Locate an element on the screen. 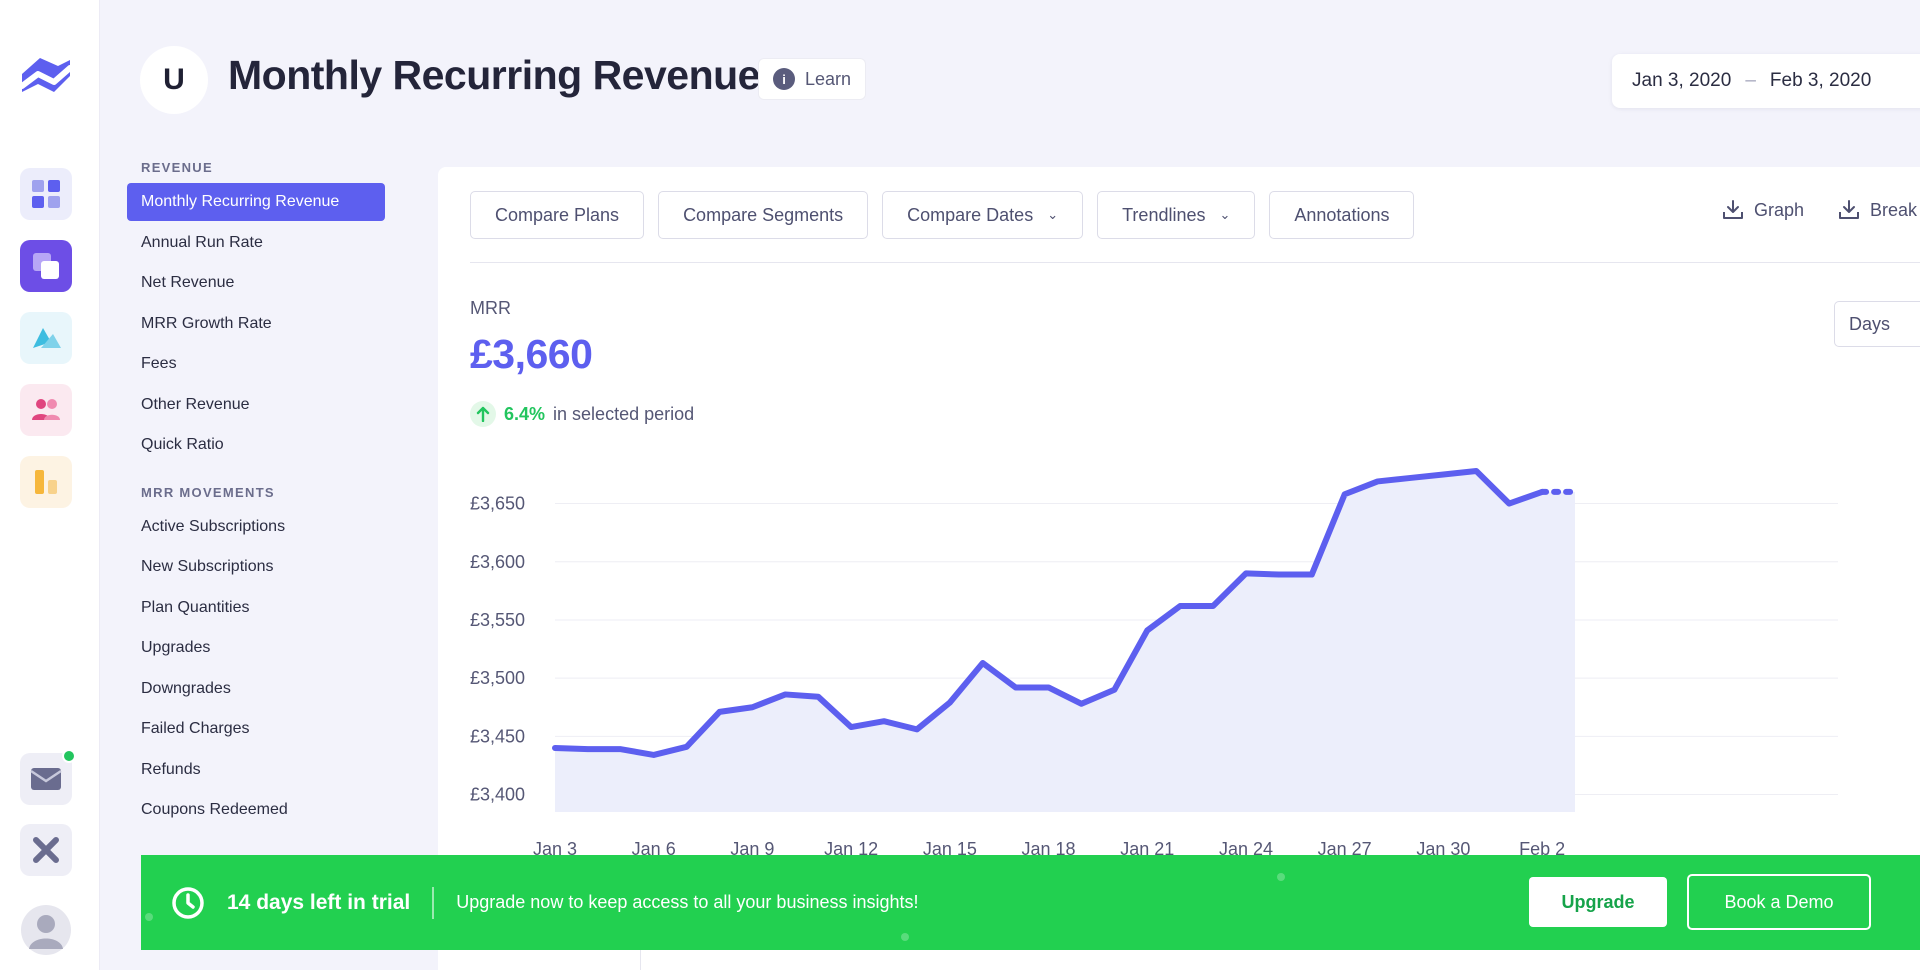  sidebar-item-upgrades: Upgrades is located at coordinates (176, 647).